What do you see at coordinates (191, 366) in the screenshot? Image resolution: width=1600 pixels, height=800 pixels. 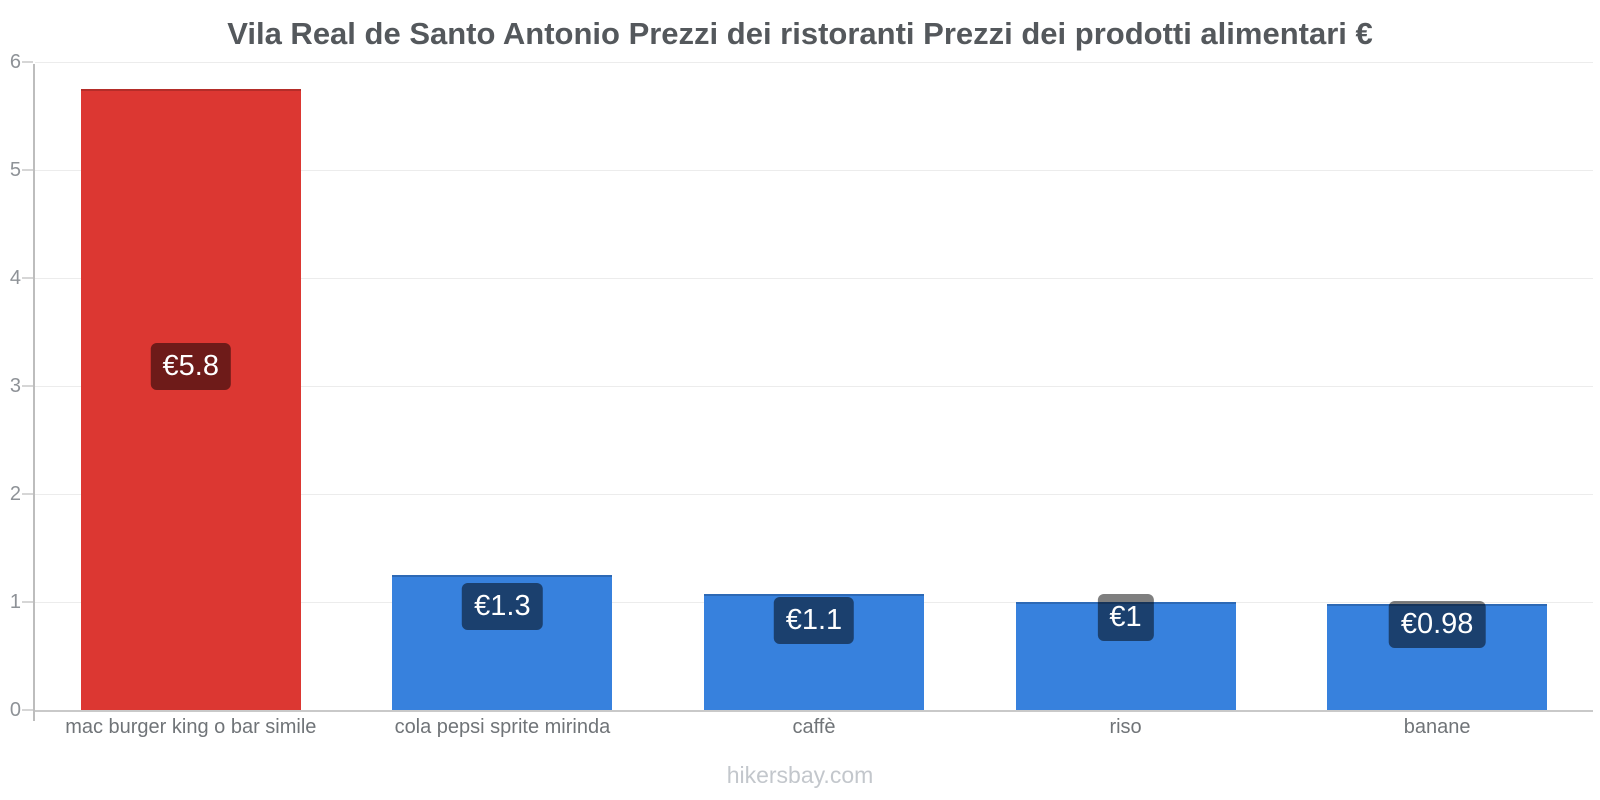 I see `bar-value-label: €5.8` at bounding box center [191, 366].